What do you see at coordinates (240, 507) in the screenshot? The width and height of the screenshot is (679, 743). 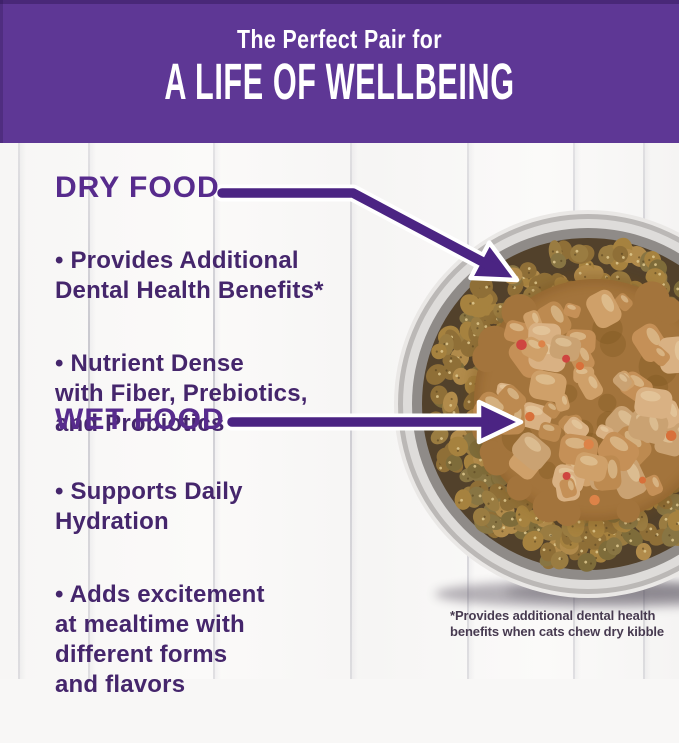 I see `bullet-hydration: • Supports Daily Hydration` at bounding box center [240, 507].